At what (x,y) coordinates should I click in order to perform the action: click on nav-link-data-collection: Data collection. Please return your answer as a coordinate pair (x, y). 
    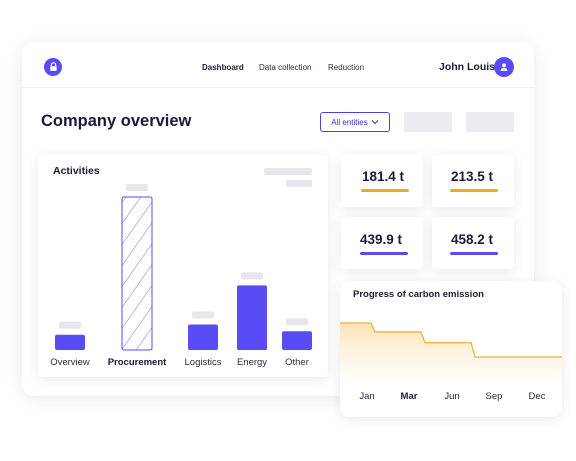
    Looking at the image, I should click on (285, 67).